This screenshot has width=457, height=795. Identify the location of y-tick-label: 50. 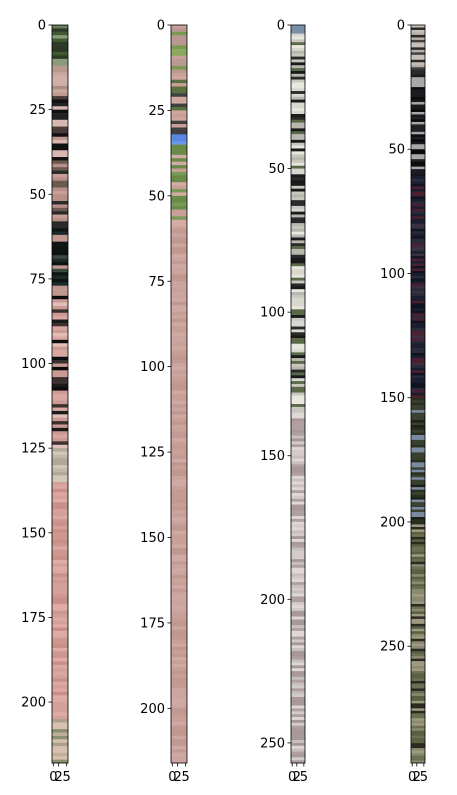
(37, 195).